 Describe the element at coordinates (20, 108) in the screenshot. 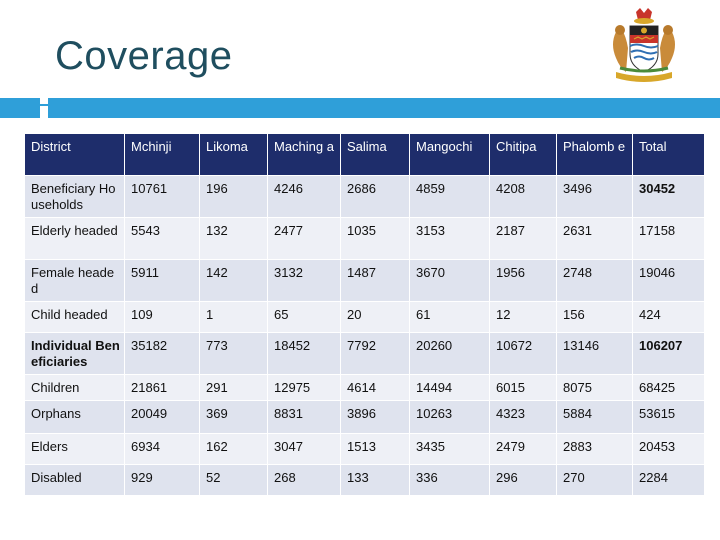

I see `accent-bar-left` at that location.